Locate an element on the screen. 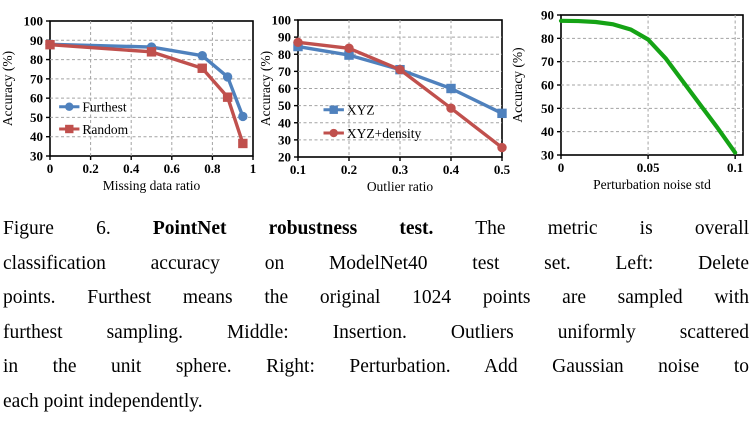 The height and width of the screenshot is (424, 752). x-tick-label: 0.8 is located at coordinates (212, 168).